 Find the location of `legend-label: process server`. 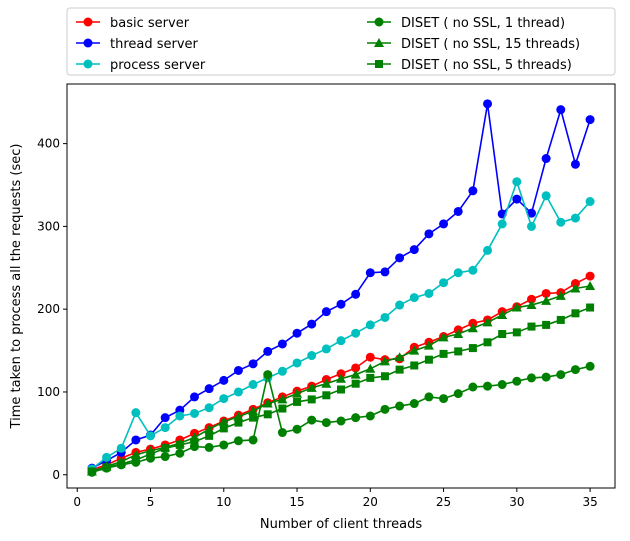

legend-label: process server is located at coordinates (158, 65).